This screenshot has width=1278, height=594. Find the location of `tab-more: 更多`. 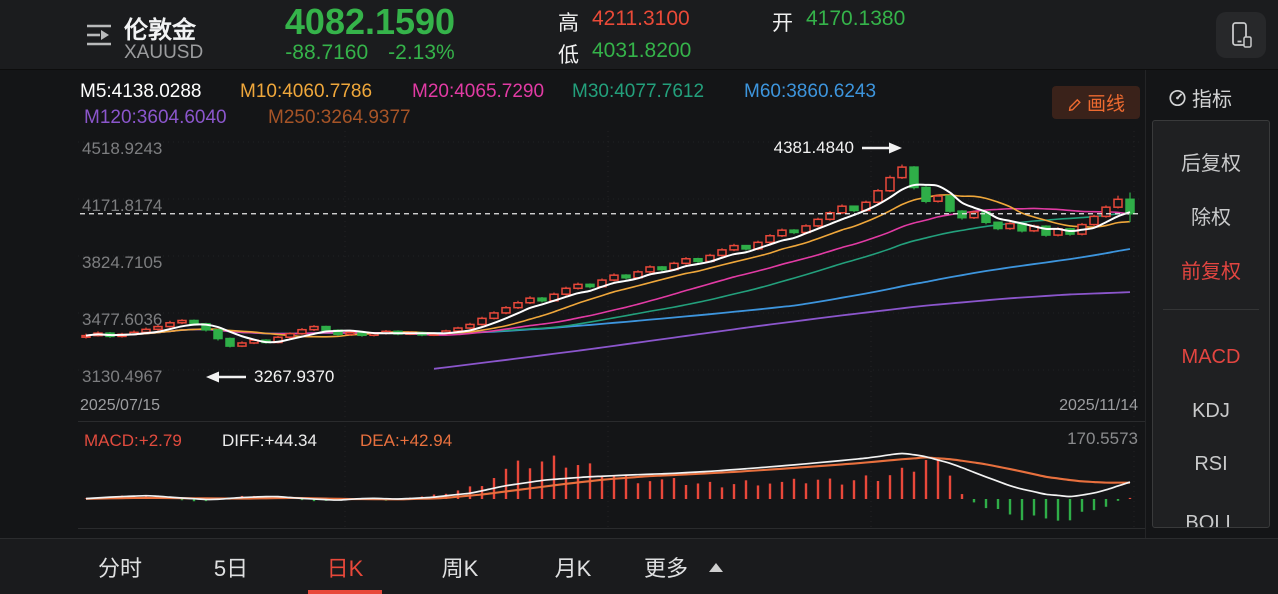

tab-more: 更多 is located at coordinates (665, 568).